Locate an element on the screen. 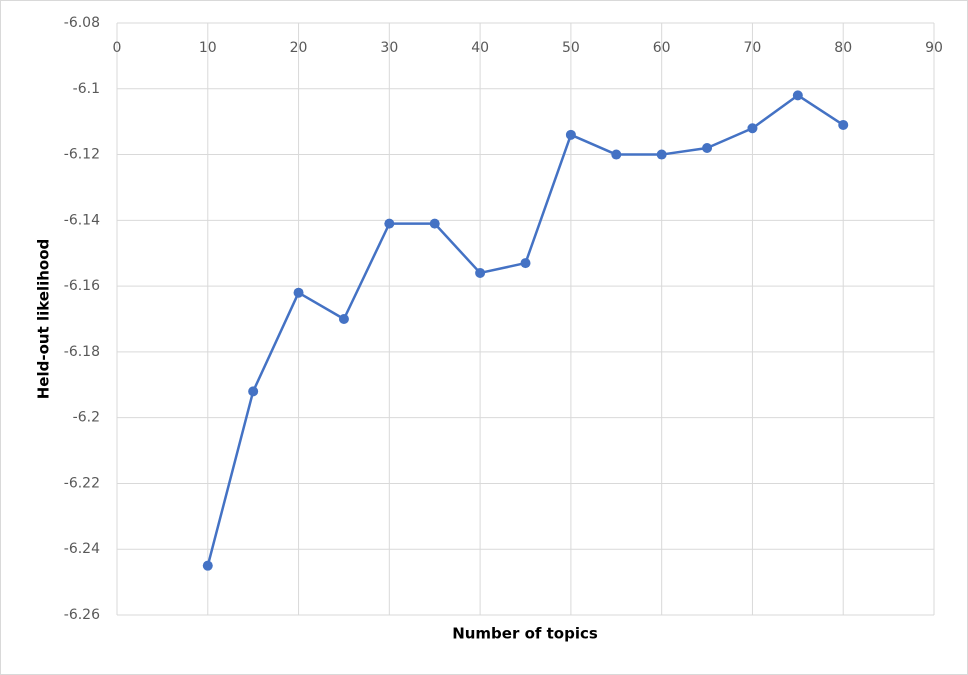 This screenshot has width=968, height=675. x-tick-label: 40 is located at coordinates (480, 48).